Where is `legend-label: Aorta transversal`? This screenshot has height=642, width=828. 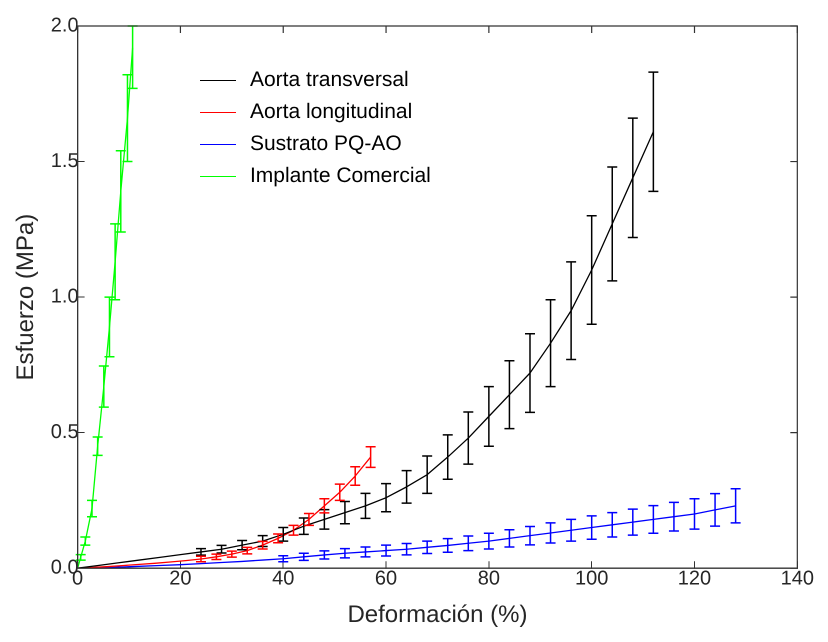
legend-label: Aorta transversal is located at coordinates (329, 80).